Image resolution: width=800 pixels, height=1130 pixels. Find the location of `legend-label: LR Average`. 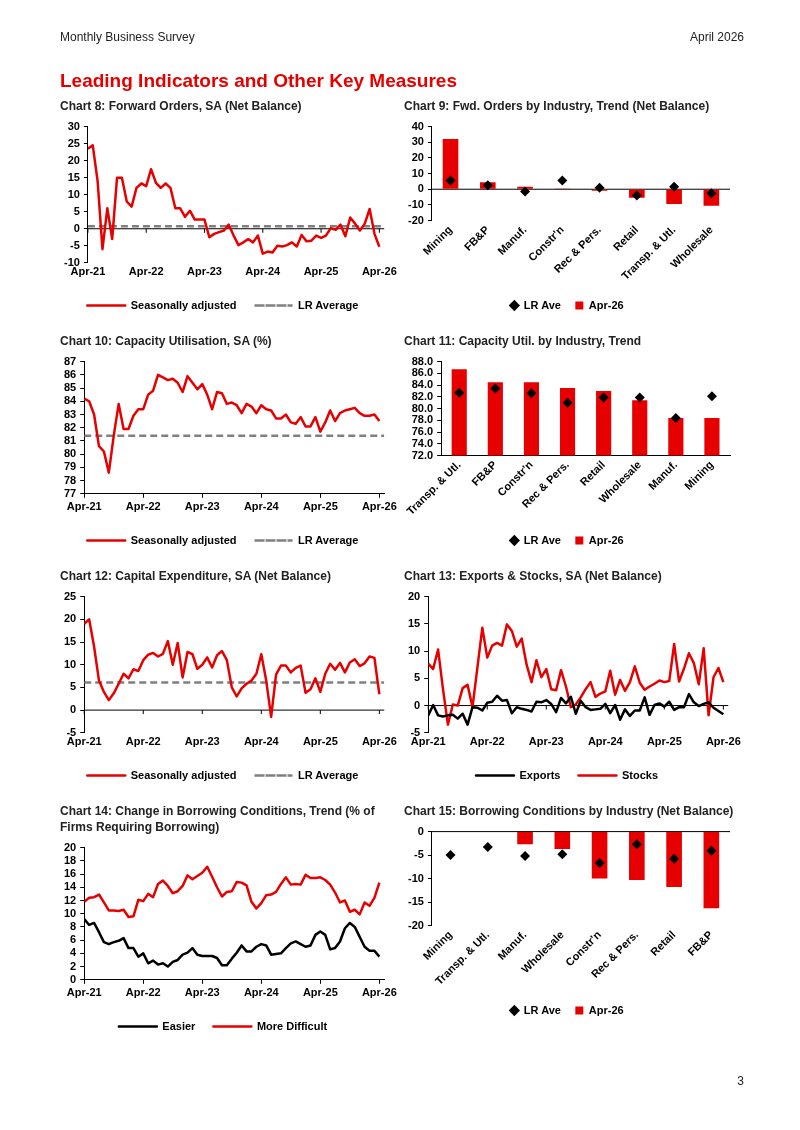

legend-label: LR Average is located at coordinates (328, 539).